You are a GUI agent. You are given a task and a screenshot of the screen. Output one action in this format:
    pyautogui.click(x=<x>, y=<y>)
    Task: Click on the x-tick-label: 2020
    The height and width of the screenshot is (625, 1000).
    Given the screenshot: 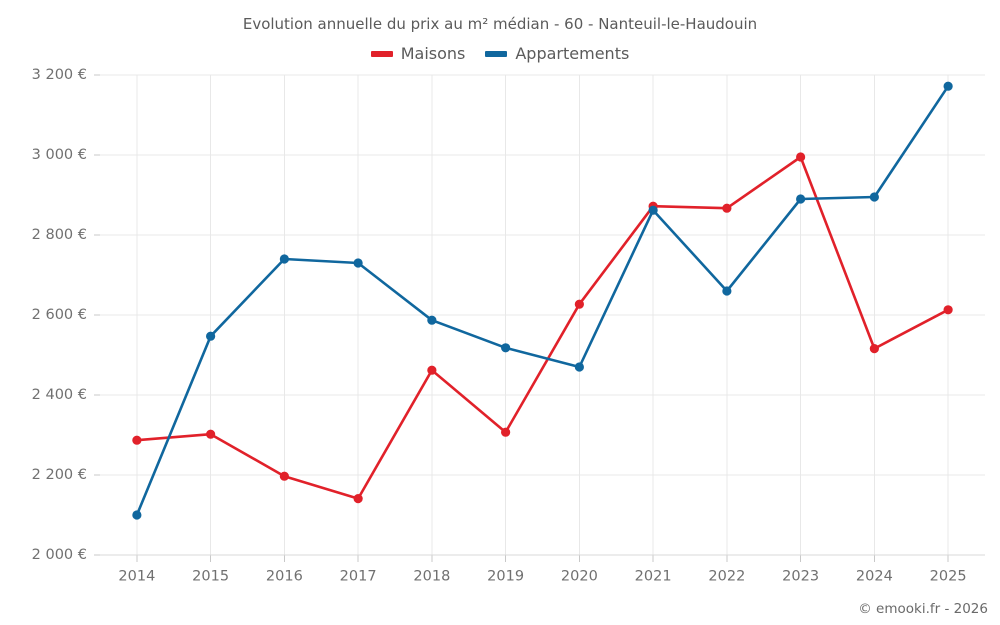 What is the action you would take?
    pyautogui.click(x=579, y=577)
    